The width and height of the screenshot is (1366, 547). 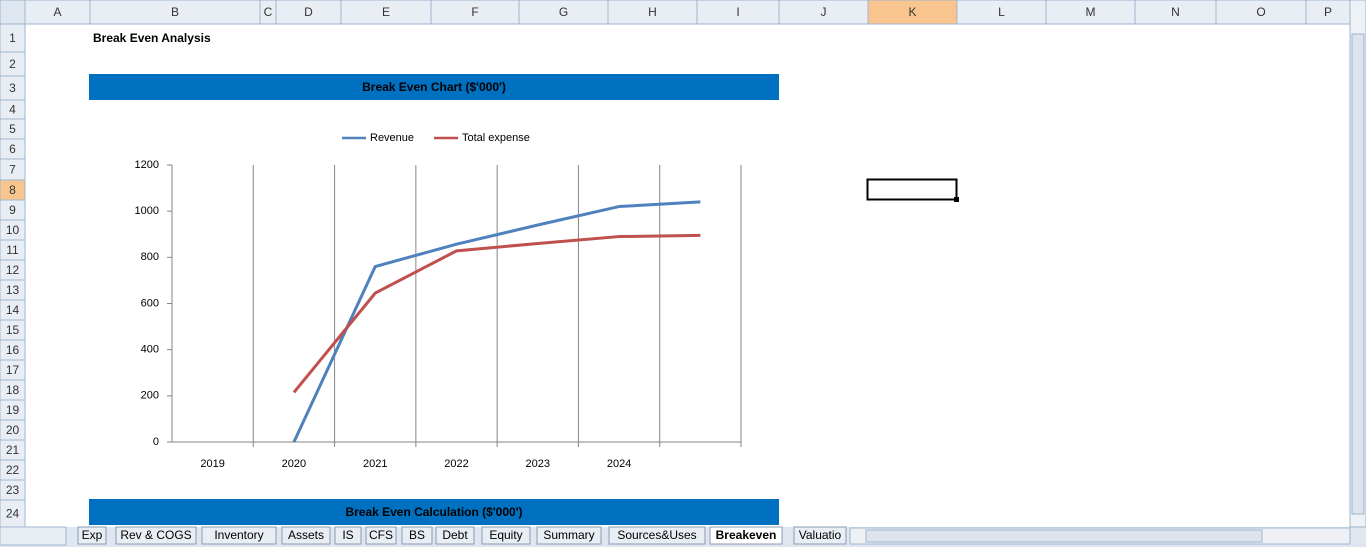 I want to click on column-label: C, so click(x=268, y=12).